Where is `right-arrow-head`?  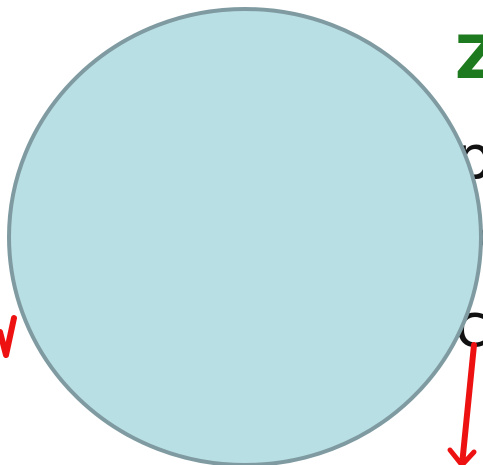 right-arrow-head is located at coordinates (462, 456).